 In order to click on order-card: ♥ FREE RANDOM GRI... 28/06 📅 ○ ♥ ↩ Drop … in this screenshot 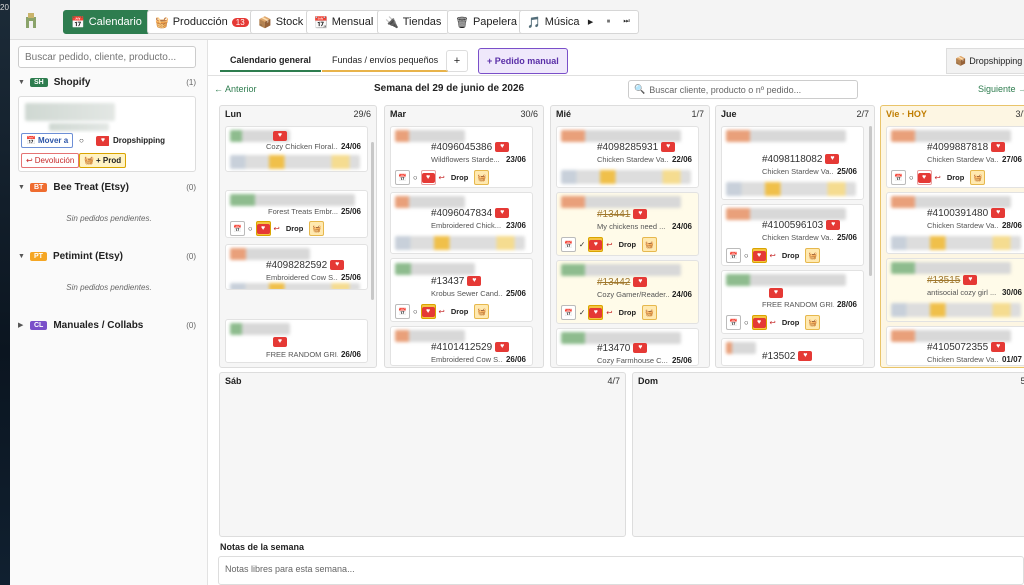, I will do `click(792, 302)`.